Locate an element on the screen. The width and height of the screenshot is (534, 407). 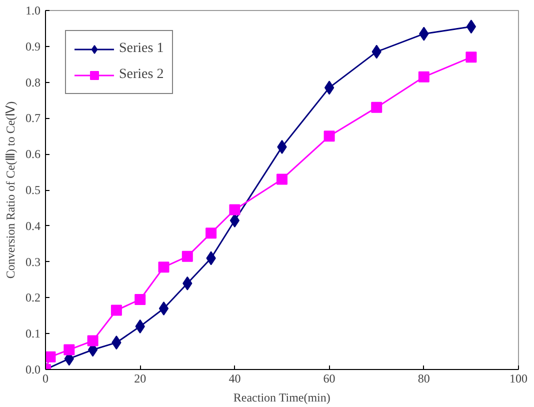
x-tick-label: 0 is located at coordinates (45, 379).